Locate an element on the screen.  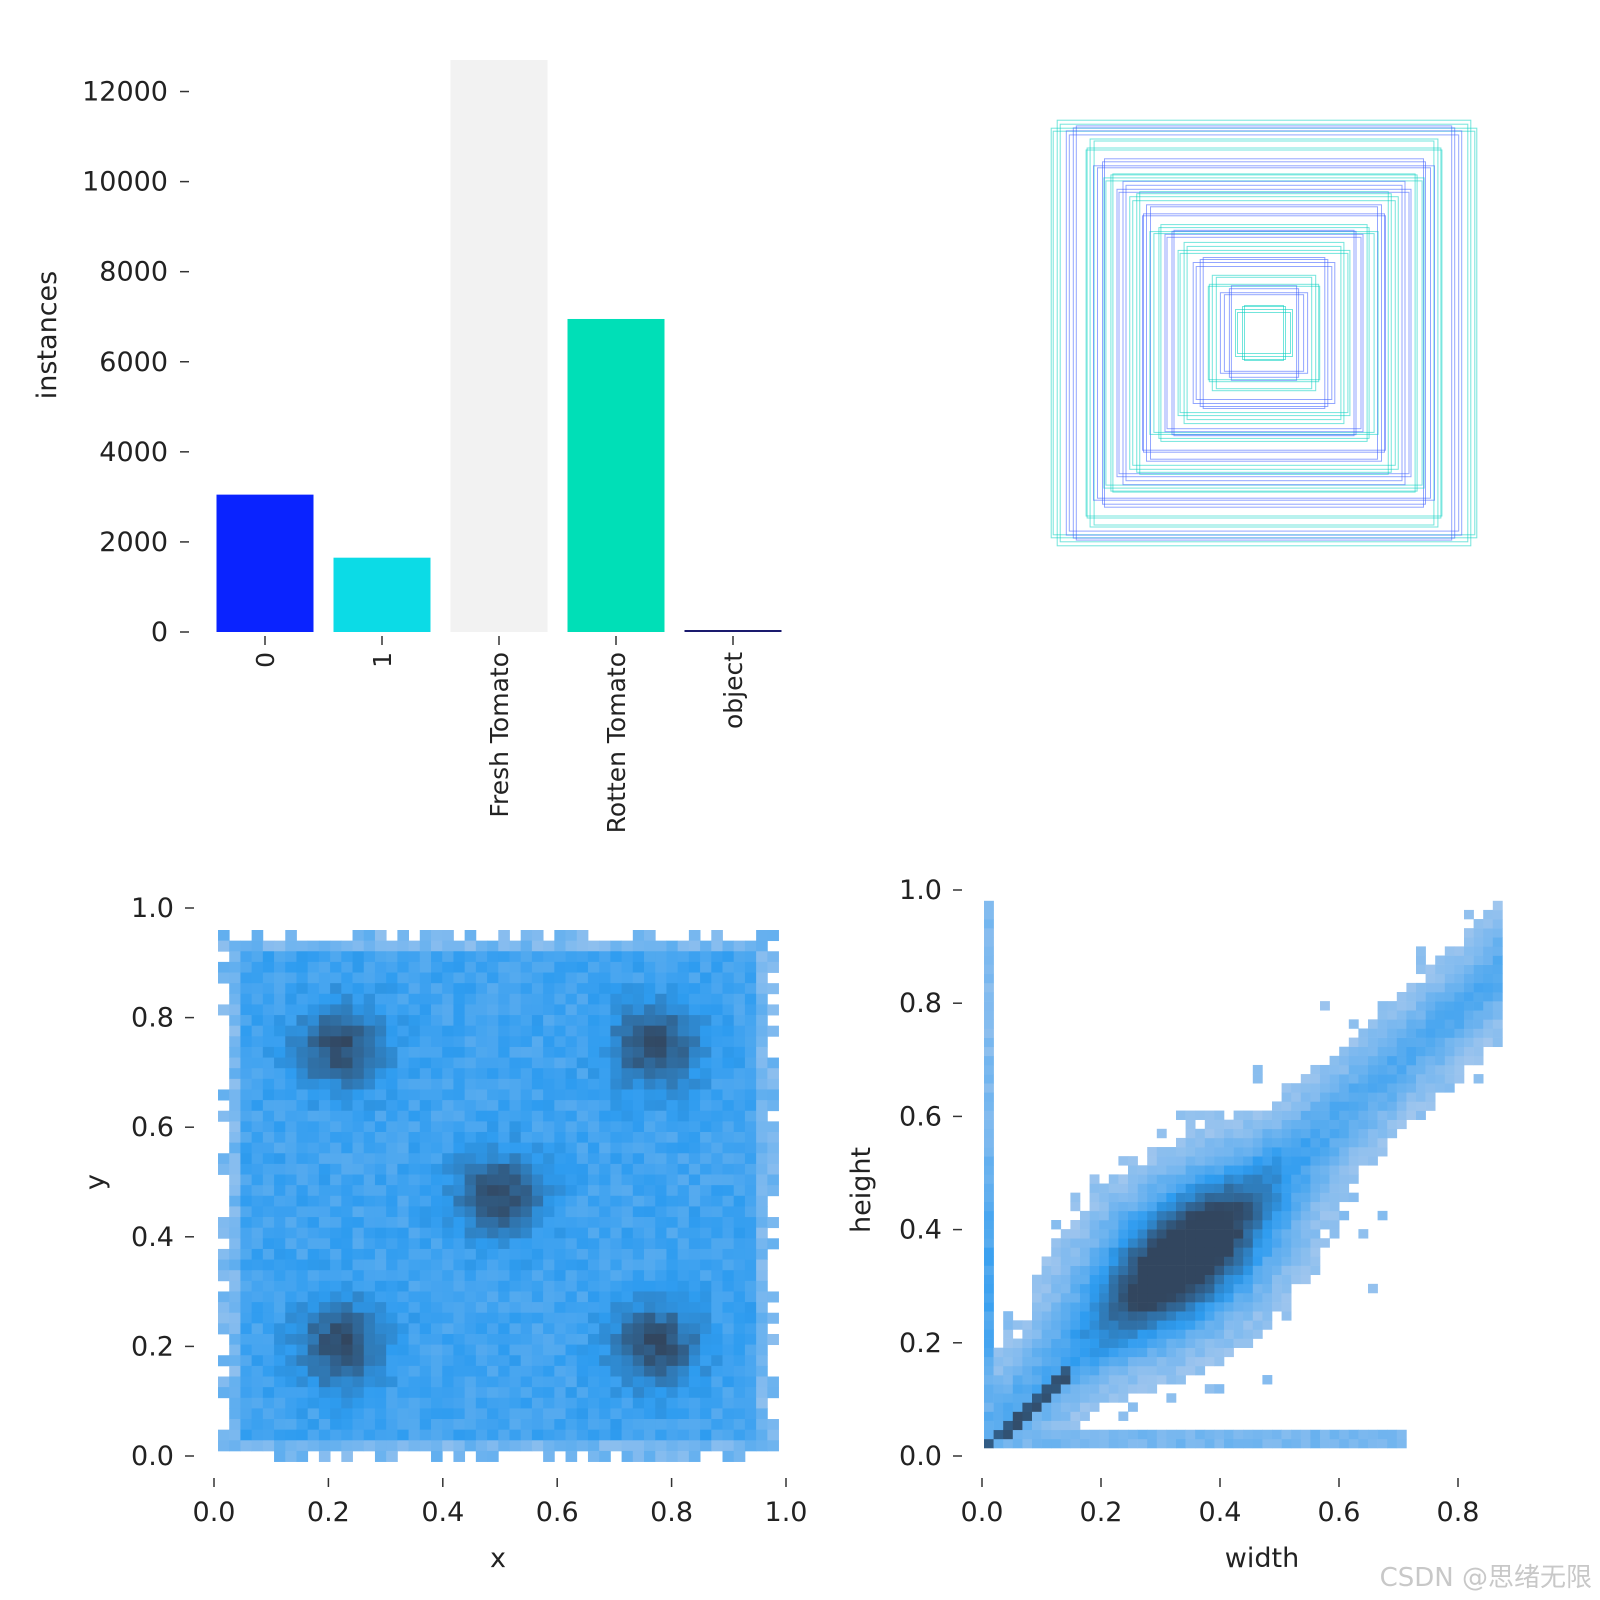
x-tick-label: 0.0 is located at coordinates (214, 1512).